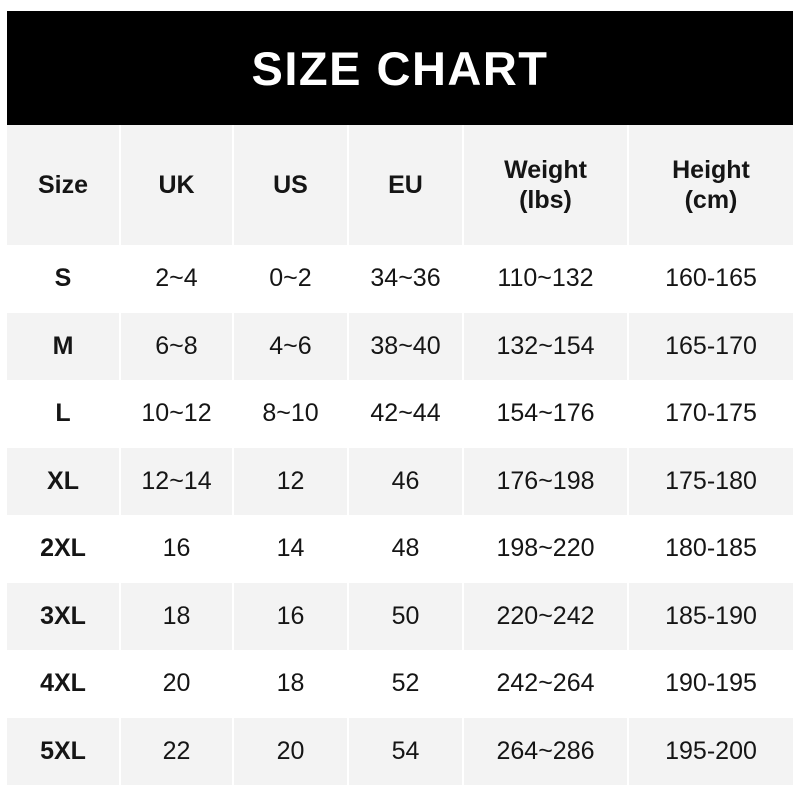 This screenshot has width=800, height=800. I want to click on cell-height: 170-175, so click(711, 413).